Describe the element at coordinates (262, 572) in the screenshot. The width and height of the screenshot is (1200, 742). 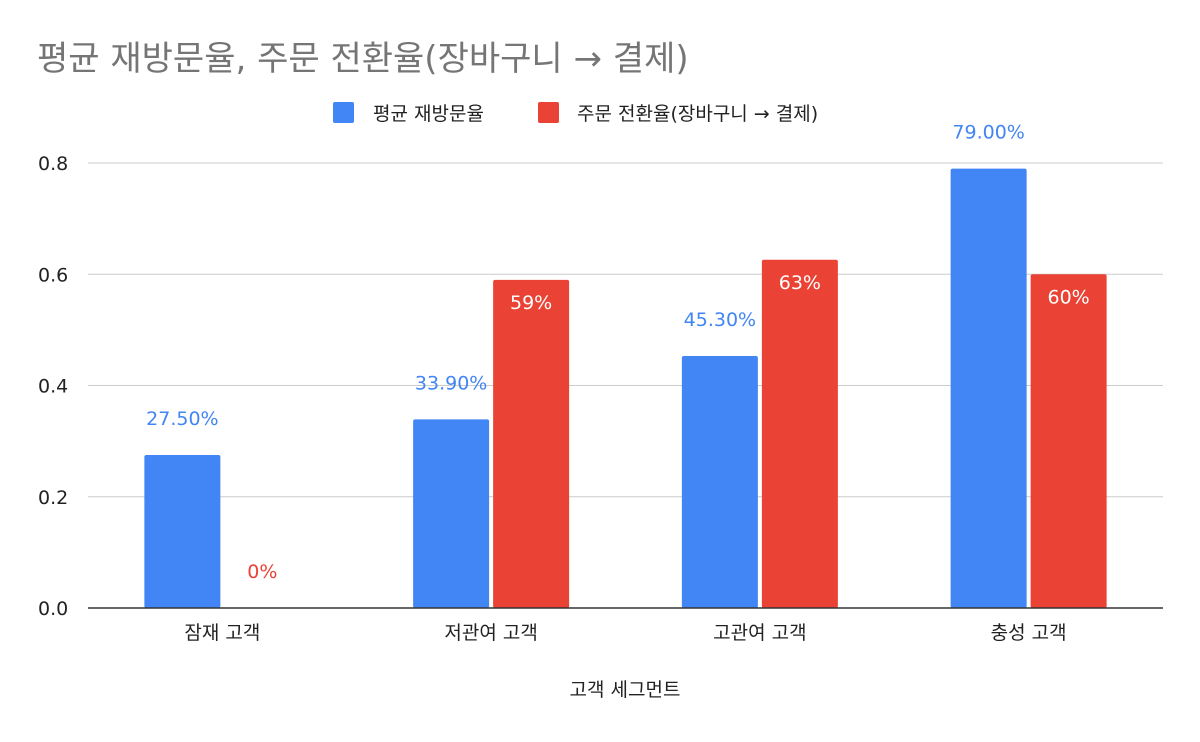
I see `data-label: 0%` at that location.